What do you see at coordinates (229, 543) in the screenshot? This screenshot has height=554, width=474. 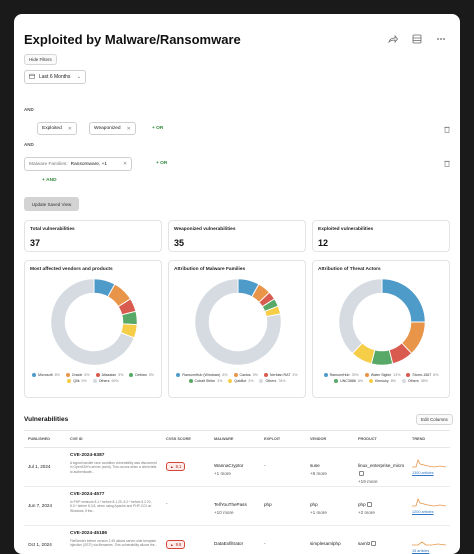 I see `malware-name: DataExfiltrator` at bounding box center [229, 543].